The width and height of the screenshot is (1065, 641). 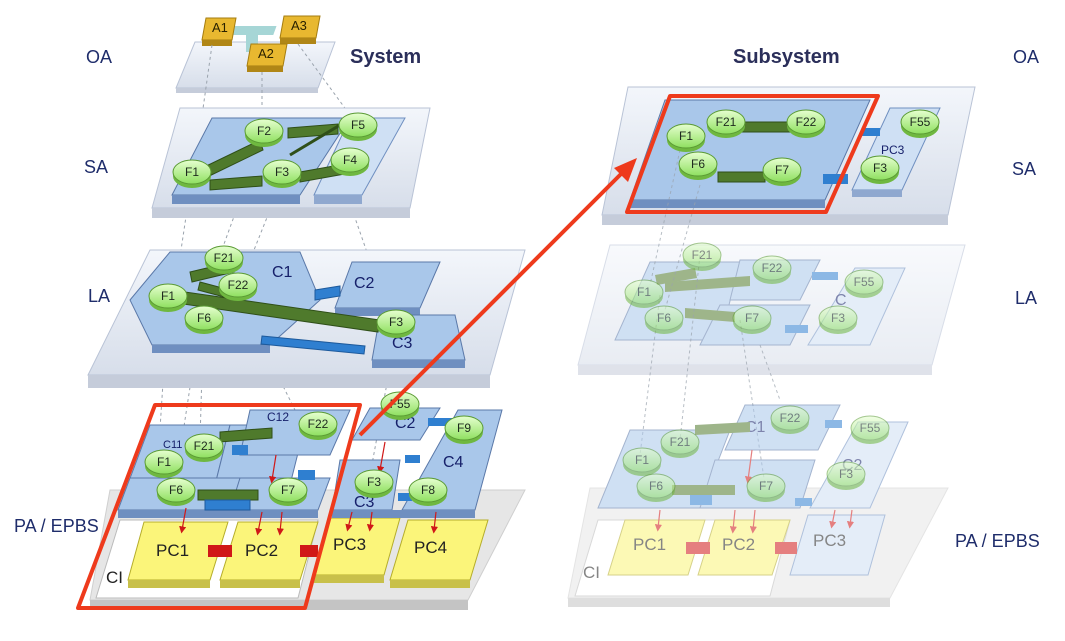 What do you see at coordinates (758, 505) in the screenshot?
I see `subsystem-pa-plane: PC1 PC2 PC3 CI C1 C2` at bounding box center [758, 505].